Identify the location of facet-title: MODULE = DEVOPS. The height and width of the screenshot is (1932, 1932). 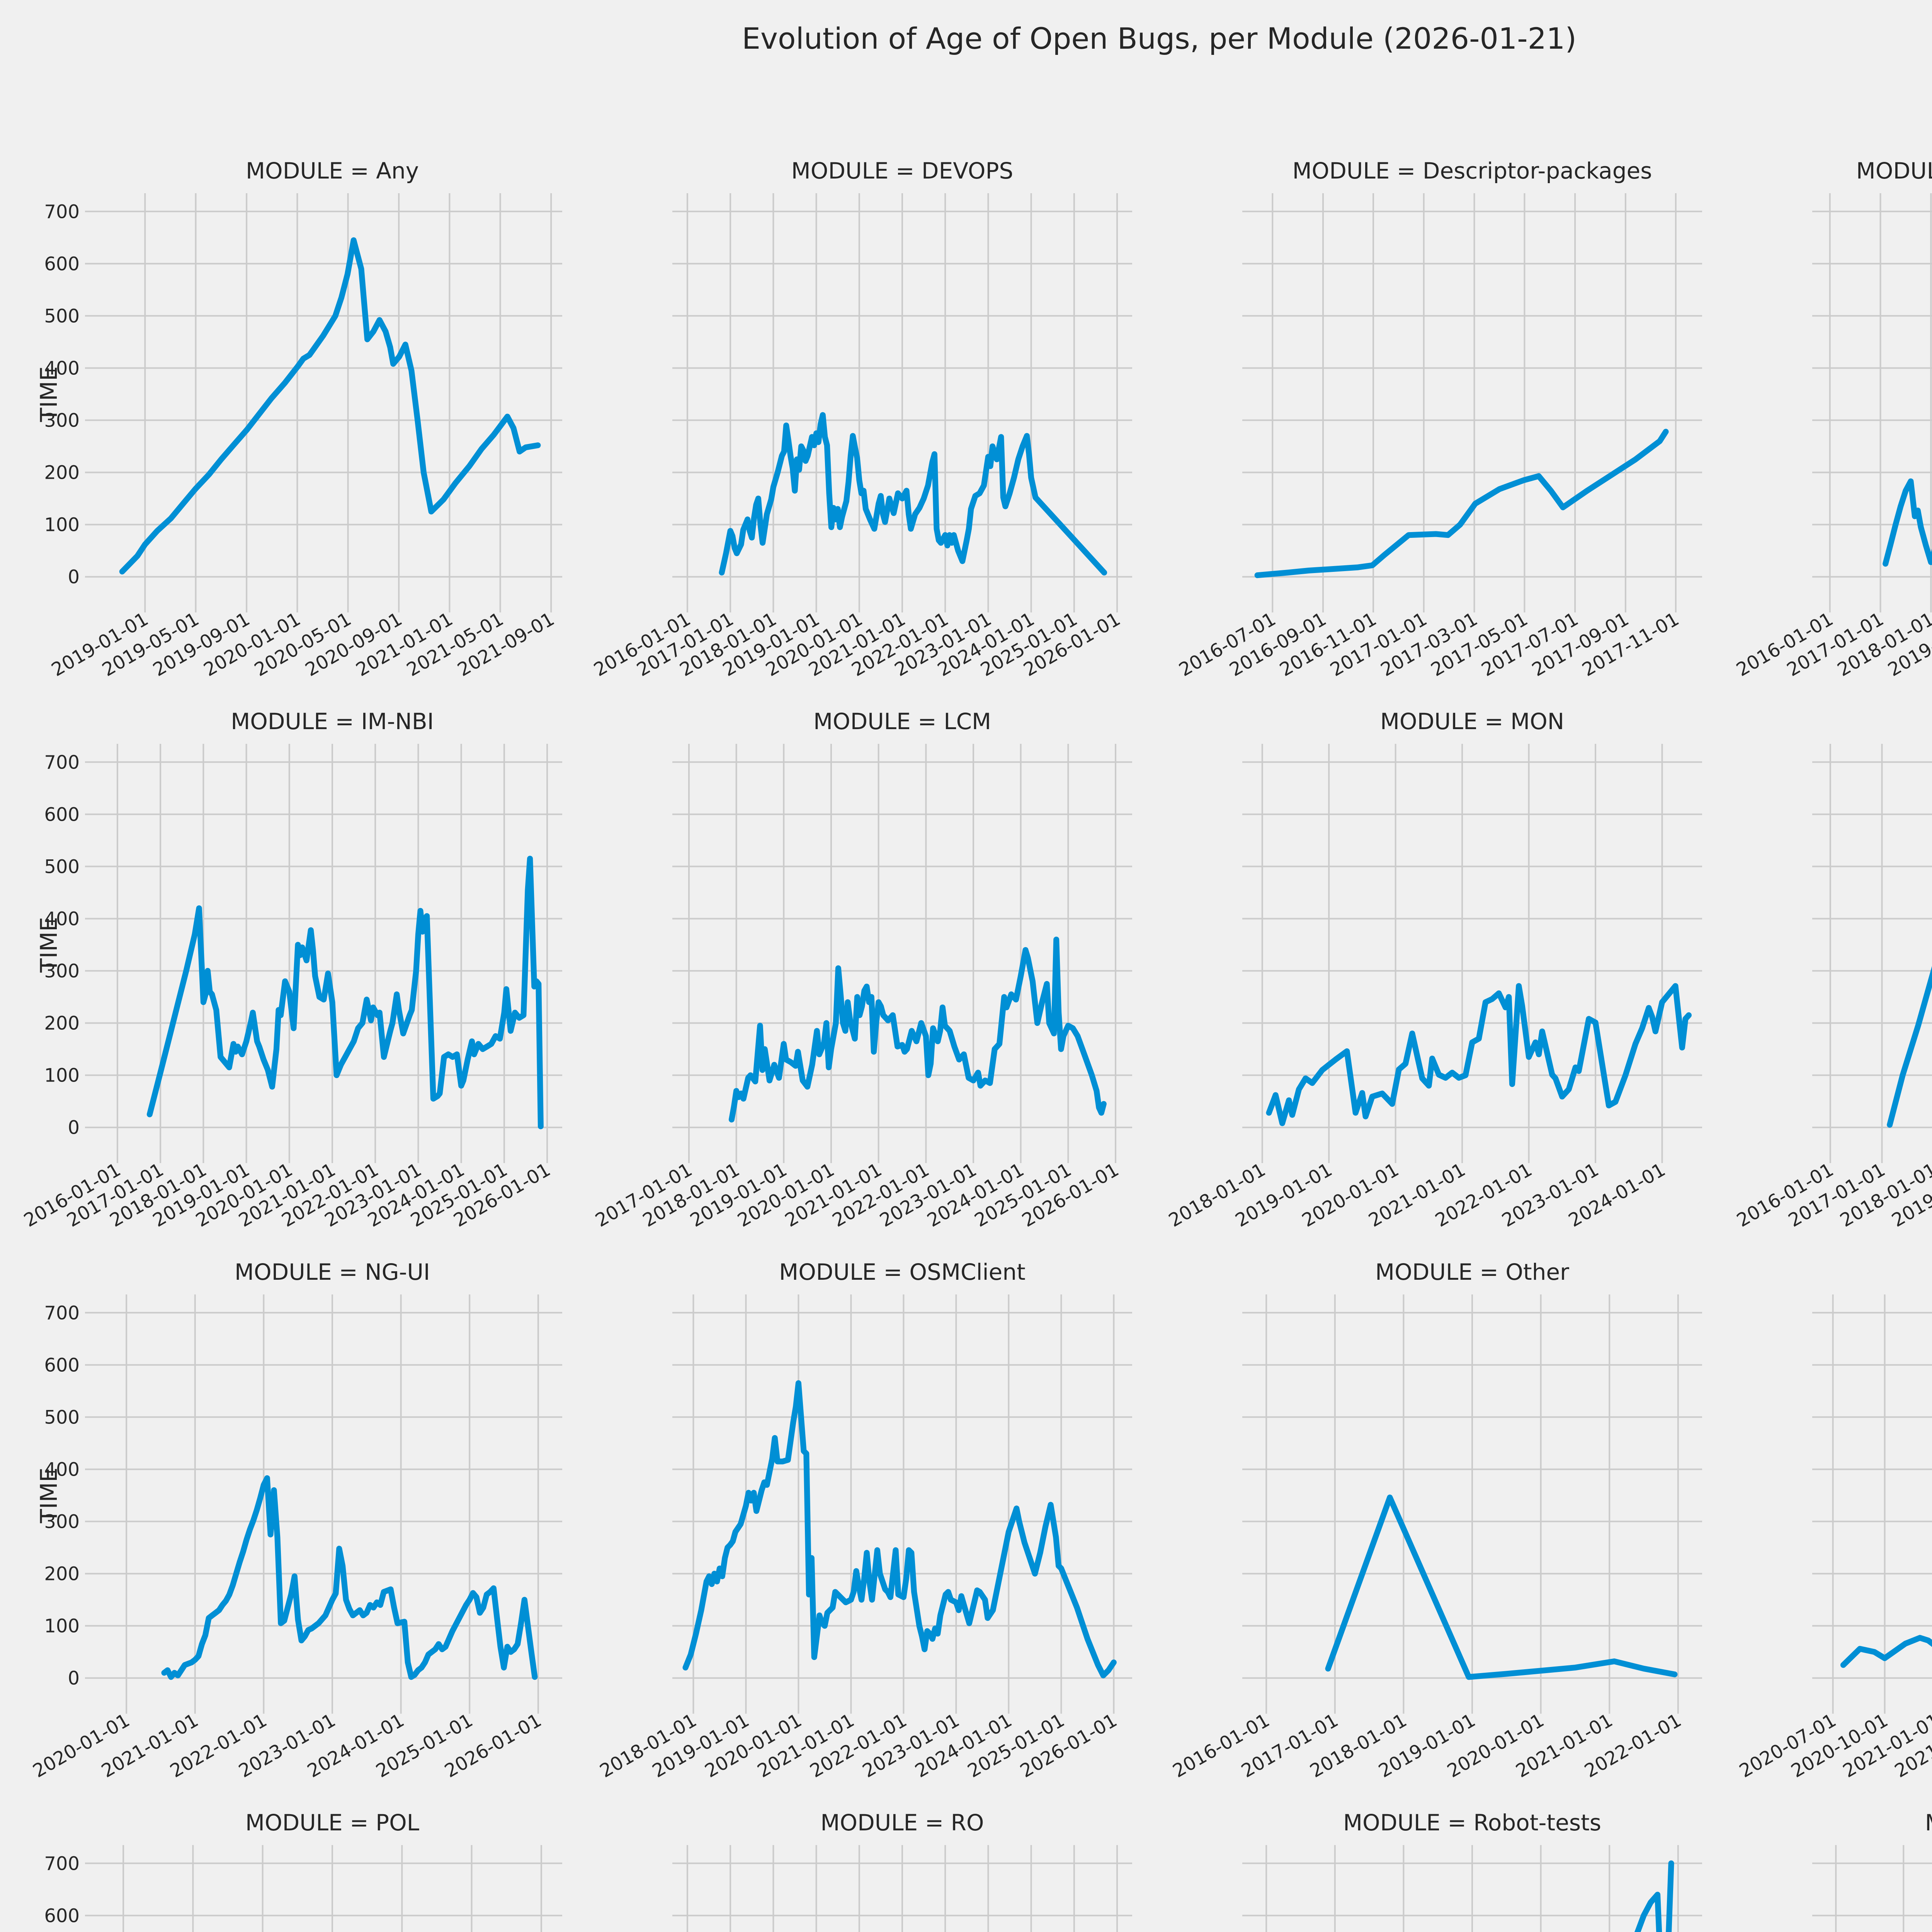
(903, 171).